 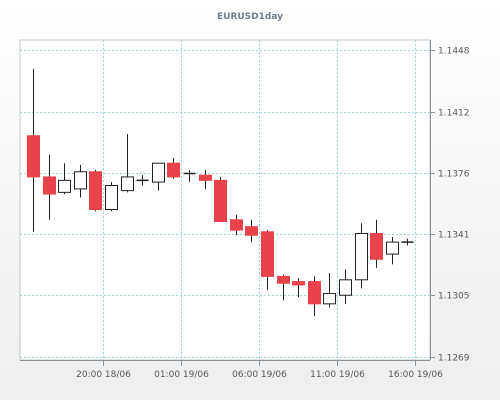 What do you see at coordinates (454, 114) in the screenshot?
I see `y-tick-label: 1.1412` at bounding box center [454, 114].